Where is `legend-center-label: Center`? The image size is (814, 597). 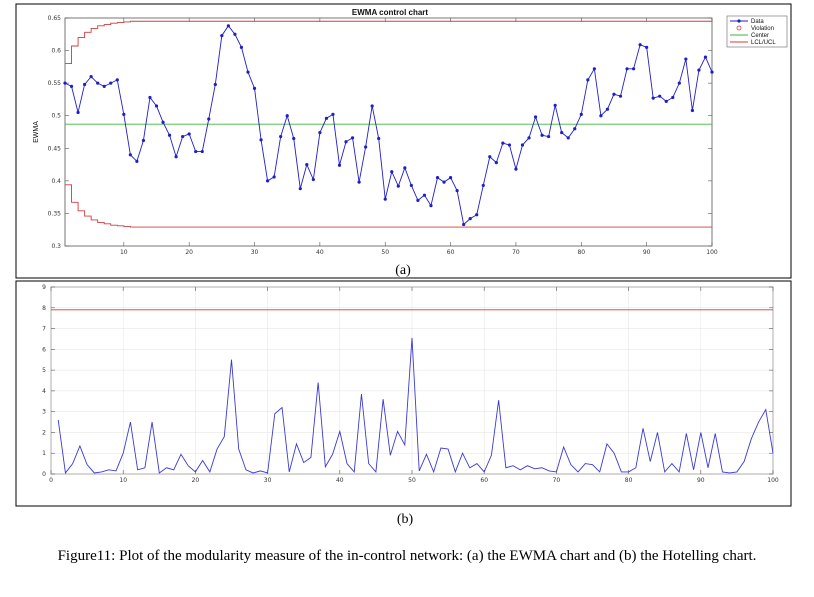
legend-center-label: Center is located at coordinates (760, 36).